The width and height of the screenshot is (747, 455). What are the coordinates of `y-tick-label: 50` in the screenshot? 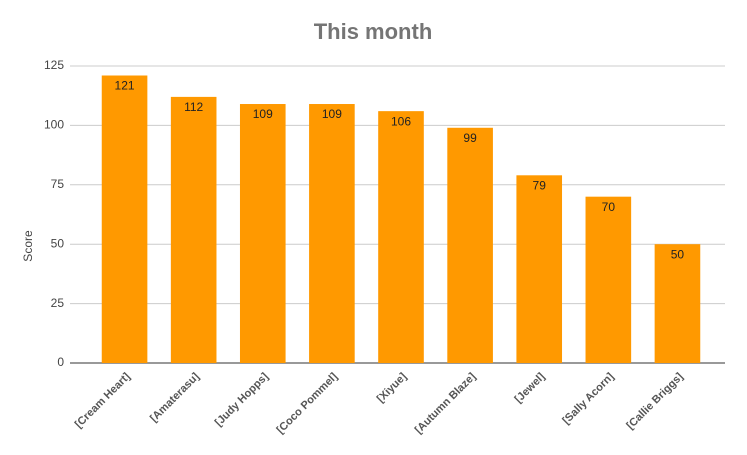 It's located at (58, 243).